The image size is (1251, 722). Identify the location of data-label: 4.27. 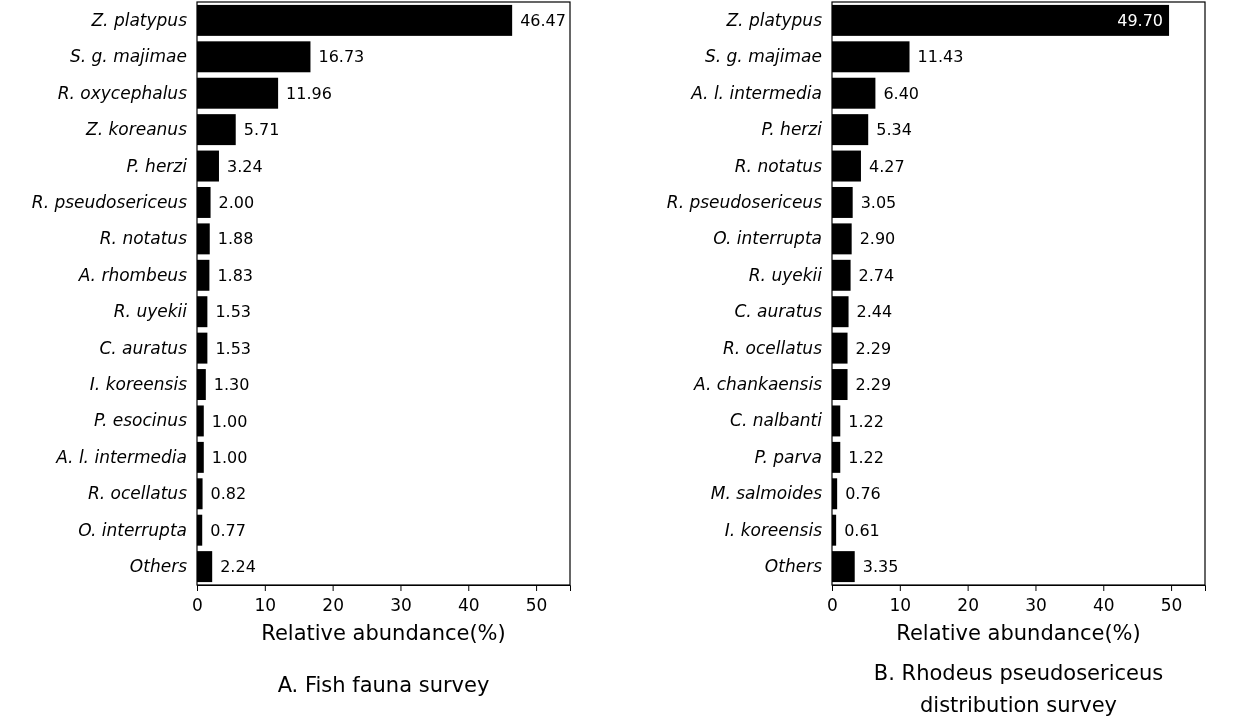
(886, 166).